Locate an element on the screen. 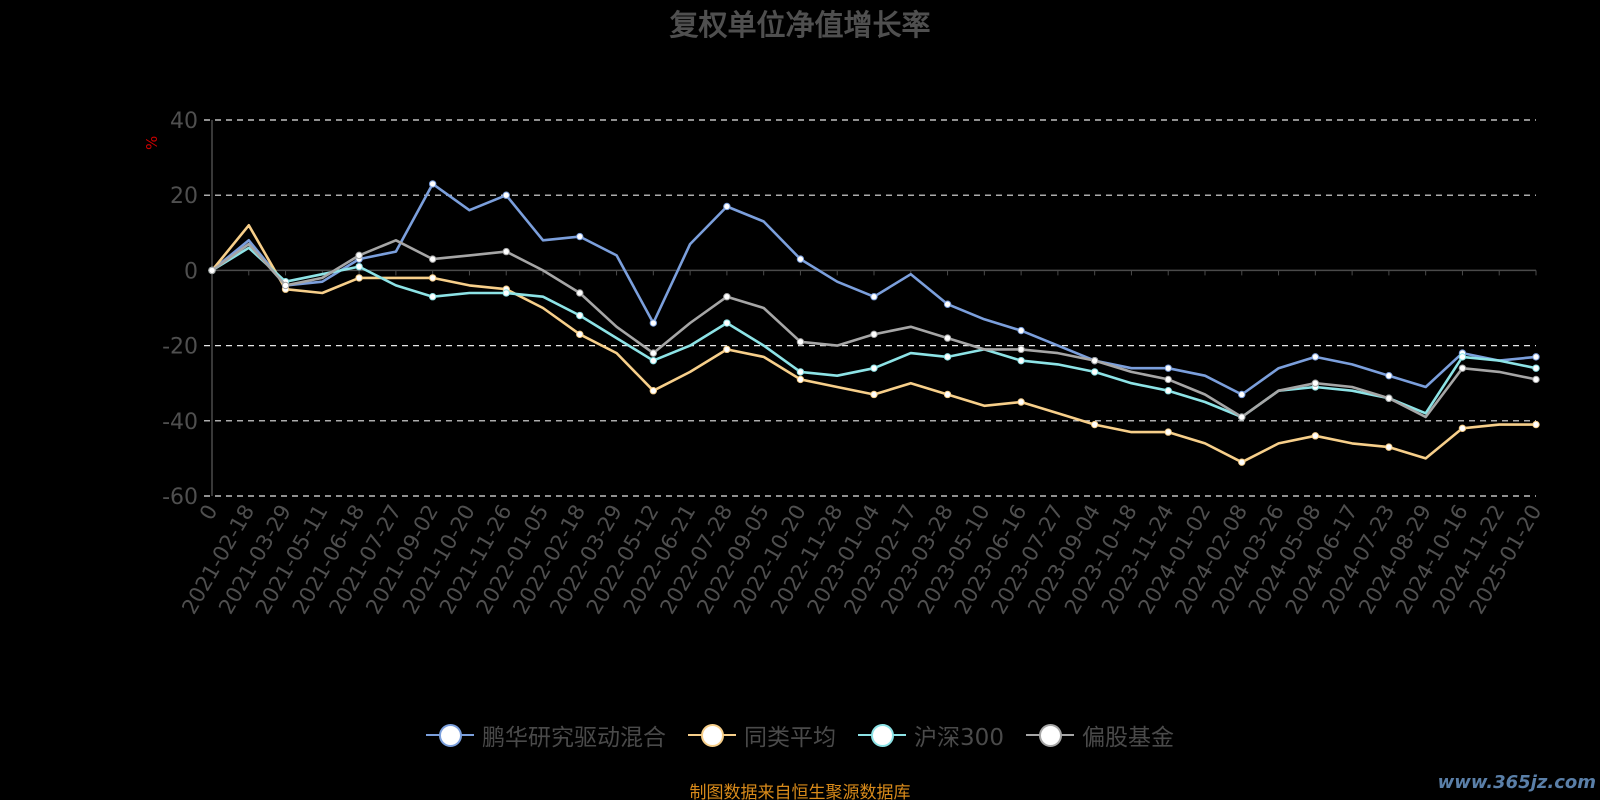 This screenshot has width=1600, height=800. legend-item-2: 沪深300 is located at coordinates (931, 735).